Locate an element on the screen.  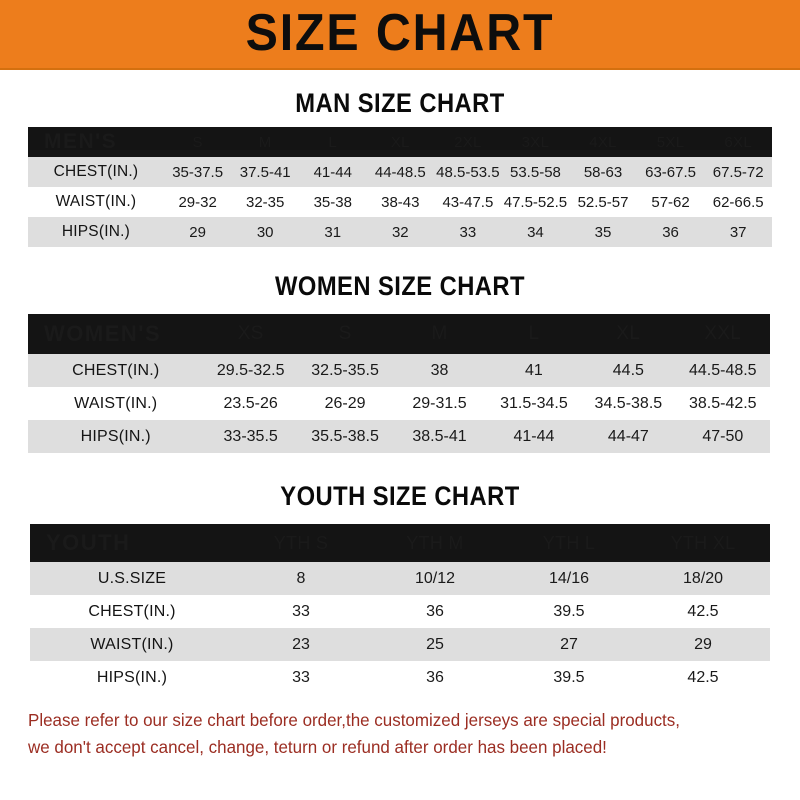
table-cell: 38 is located at coordinates (439, 370).